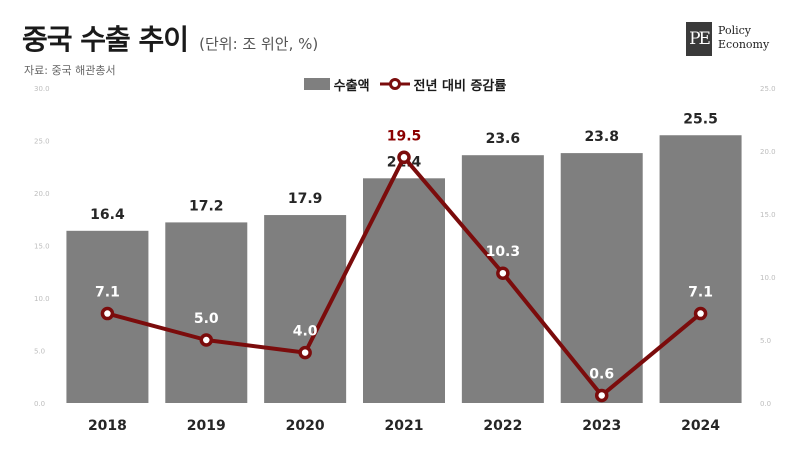 This screenshot has height=450, width=800. What do you see at coordinates (601, 374) in the screenshot?
I see `growth-value-label: 0.6` at bounding box center [601, 374].